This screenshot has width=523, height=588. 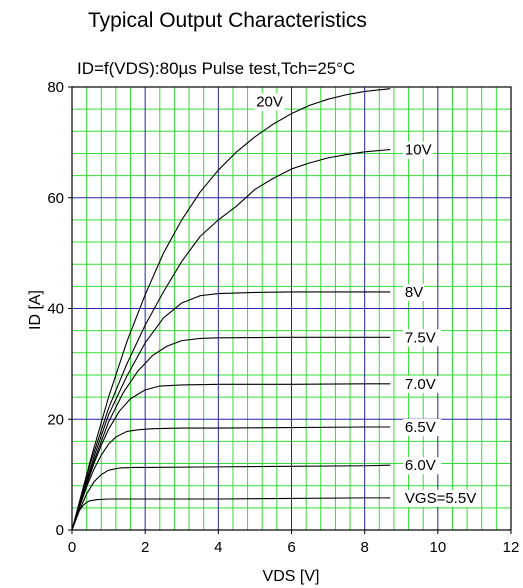 I want to click on x-tick-label: 4, so click(x=218, y=547).